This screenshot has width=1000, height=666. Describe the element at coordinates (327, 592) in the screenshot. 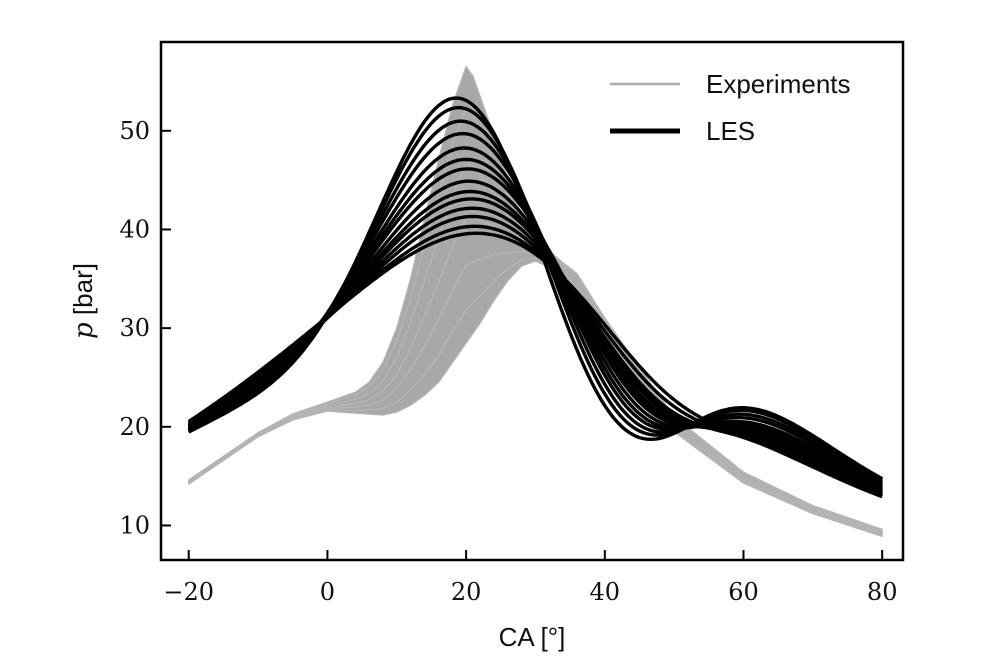

I see `x-tick-label: 0` at that location.